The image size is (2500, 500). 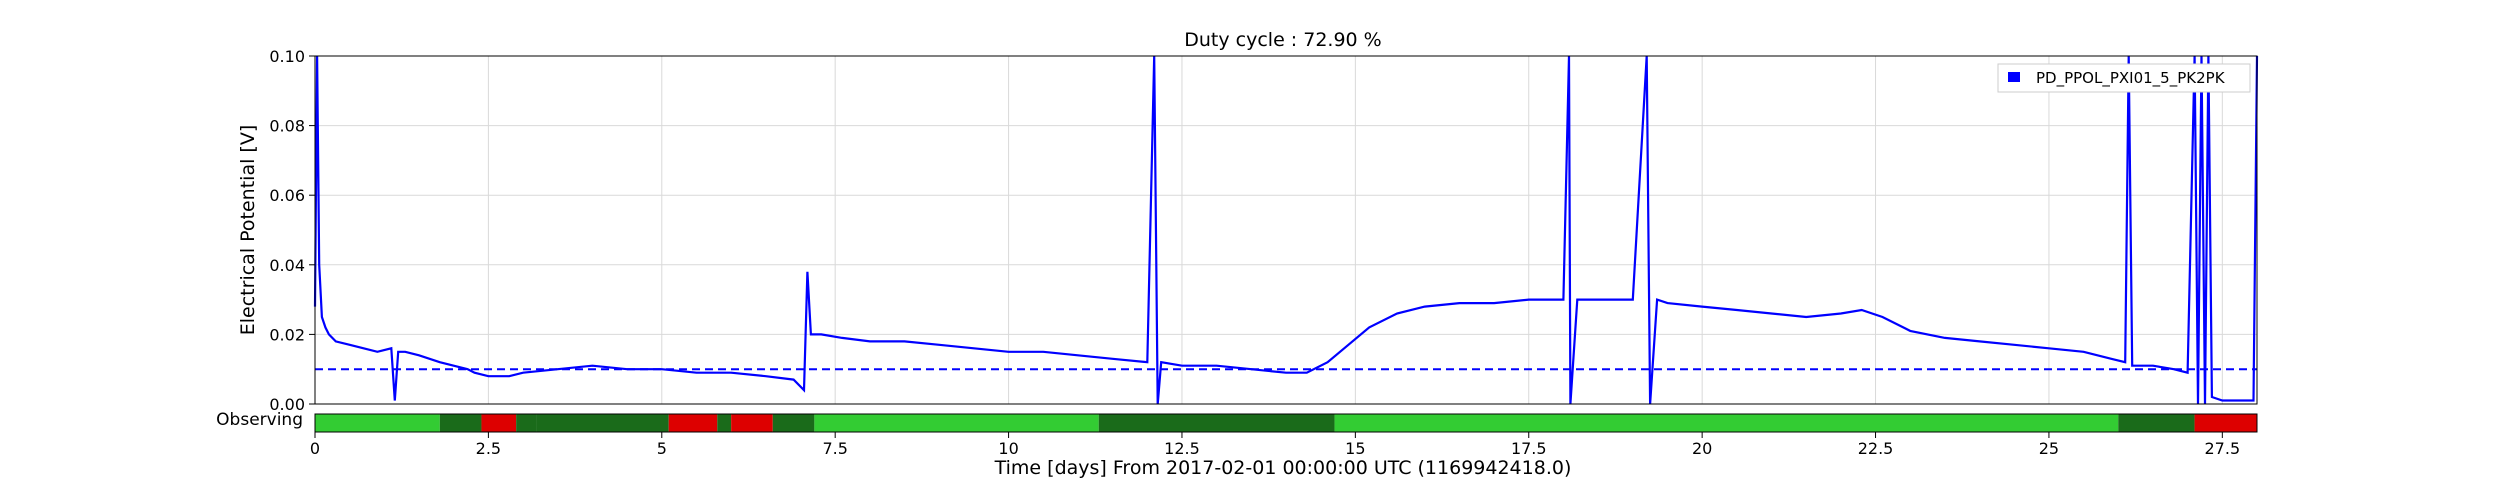 I want to click on x-tick-label: 20, so click(x=1702, y=448).